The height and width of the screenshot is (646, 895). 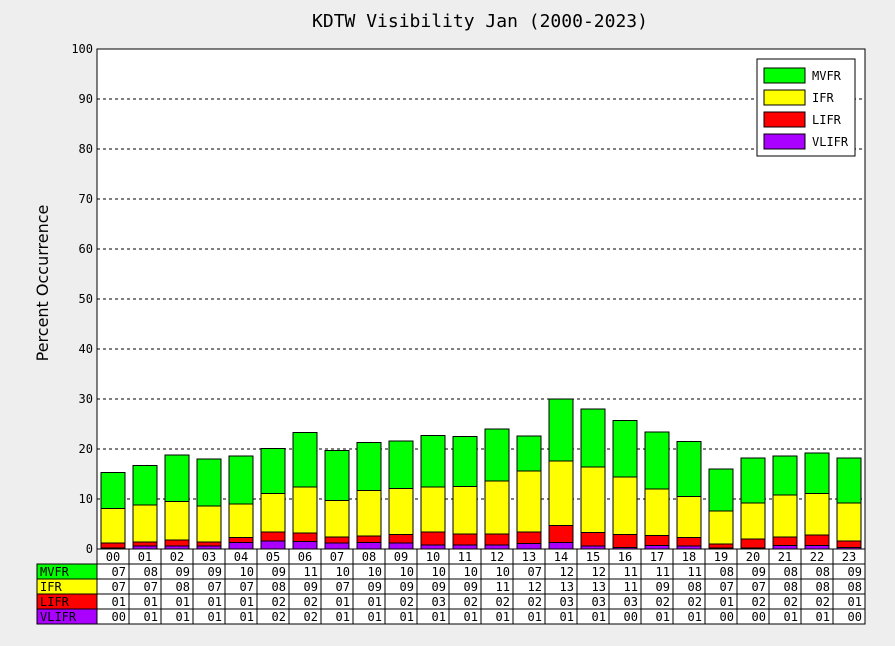 I want to click on x-tick-label: 07, so click(x=337, y=557).